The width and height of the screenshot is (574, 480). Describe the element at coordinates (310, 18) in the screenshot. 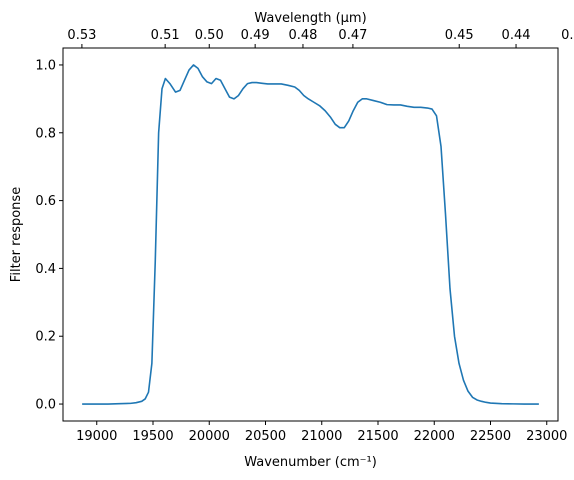

I see `top-axis-title: Wavelength (μm)` at that location.